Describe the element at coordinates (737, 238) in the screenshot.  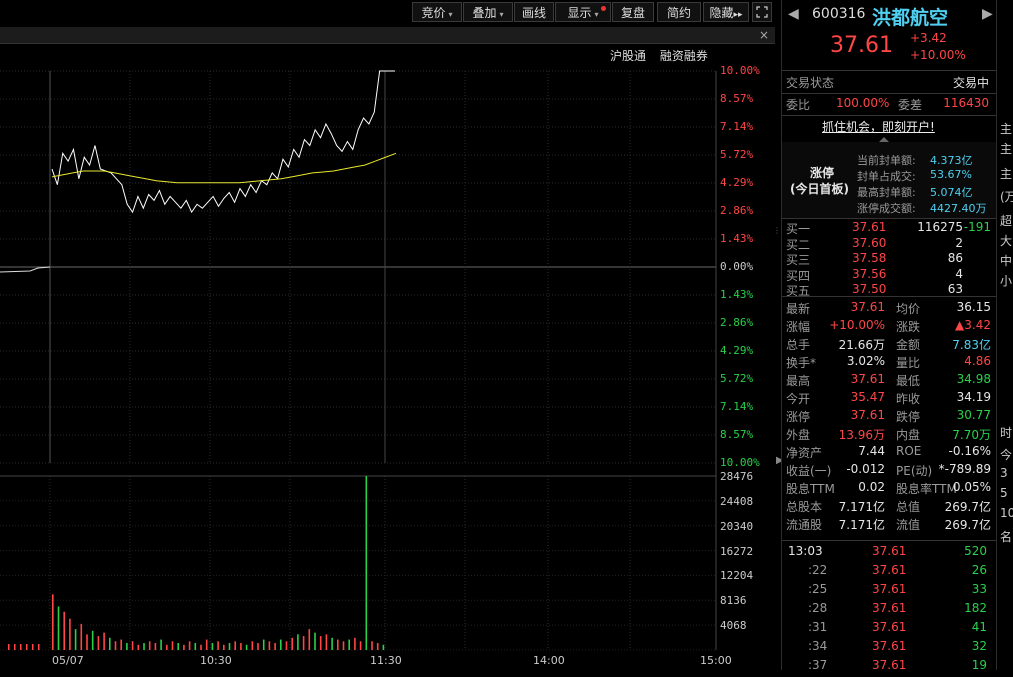
I see `pct-tick-label: 1.43%` at that location.